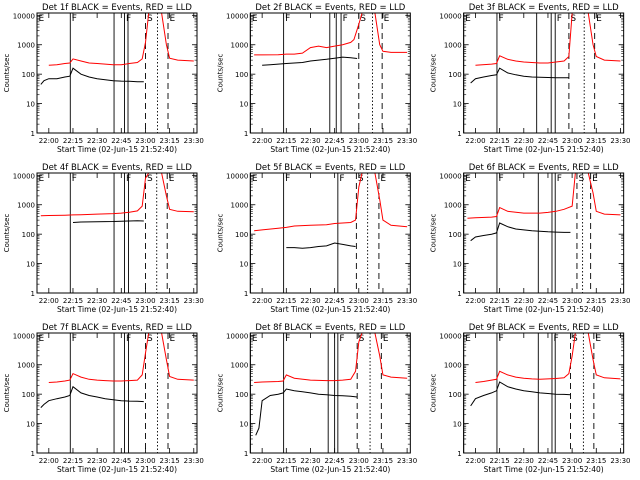  I want to click on chart-title: Det 6f BLACK = Events, RED = LLD, so click(544, 168).